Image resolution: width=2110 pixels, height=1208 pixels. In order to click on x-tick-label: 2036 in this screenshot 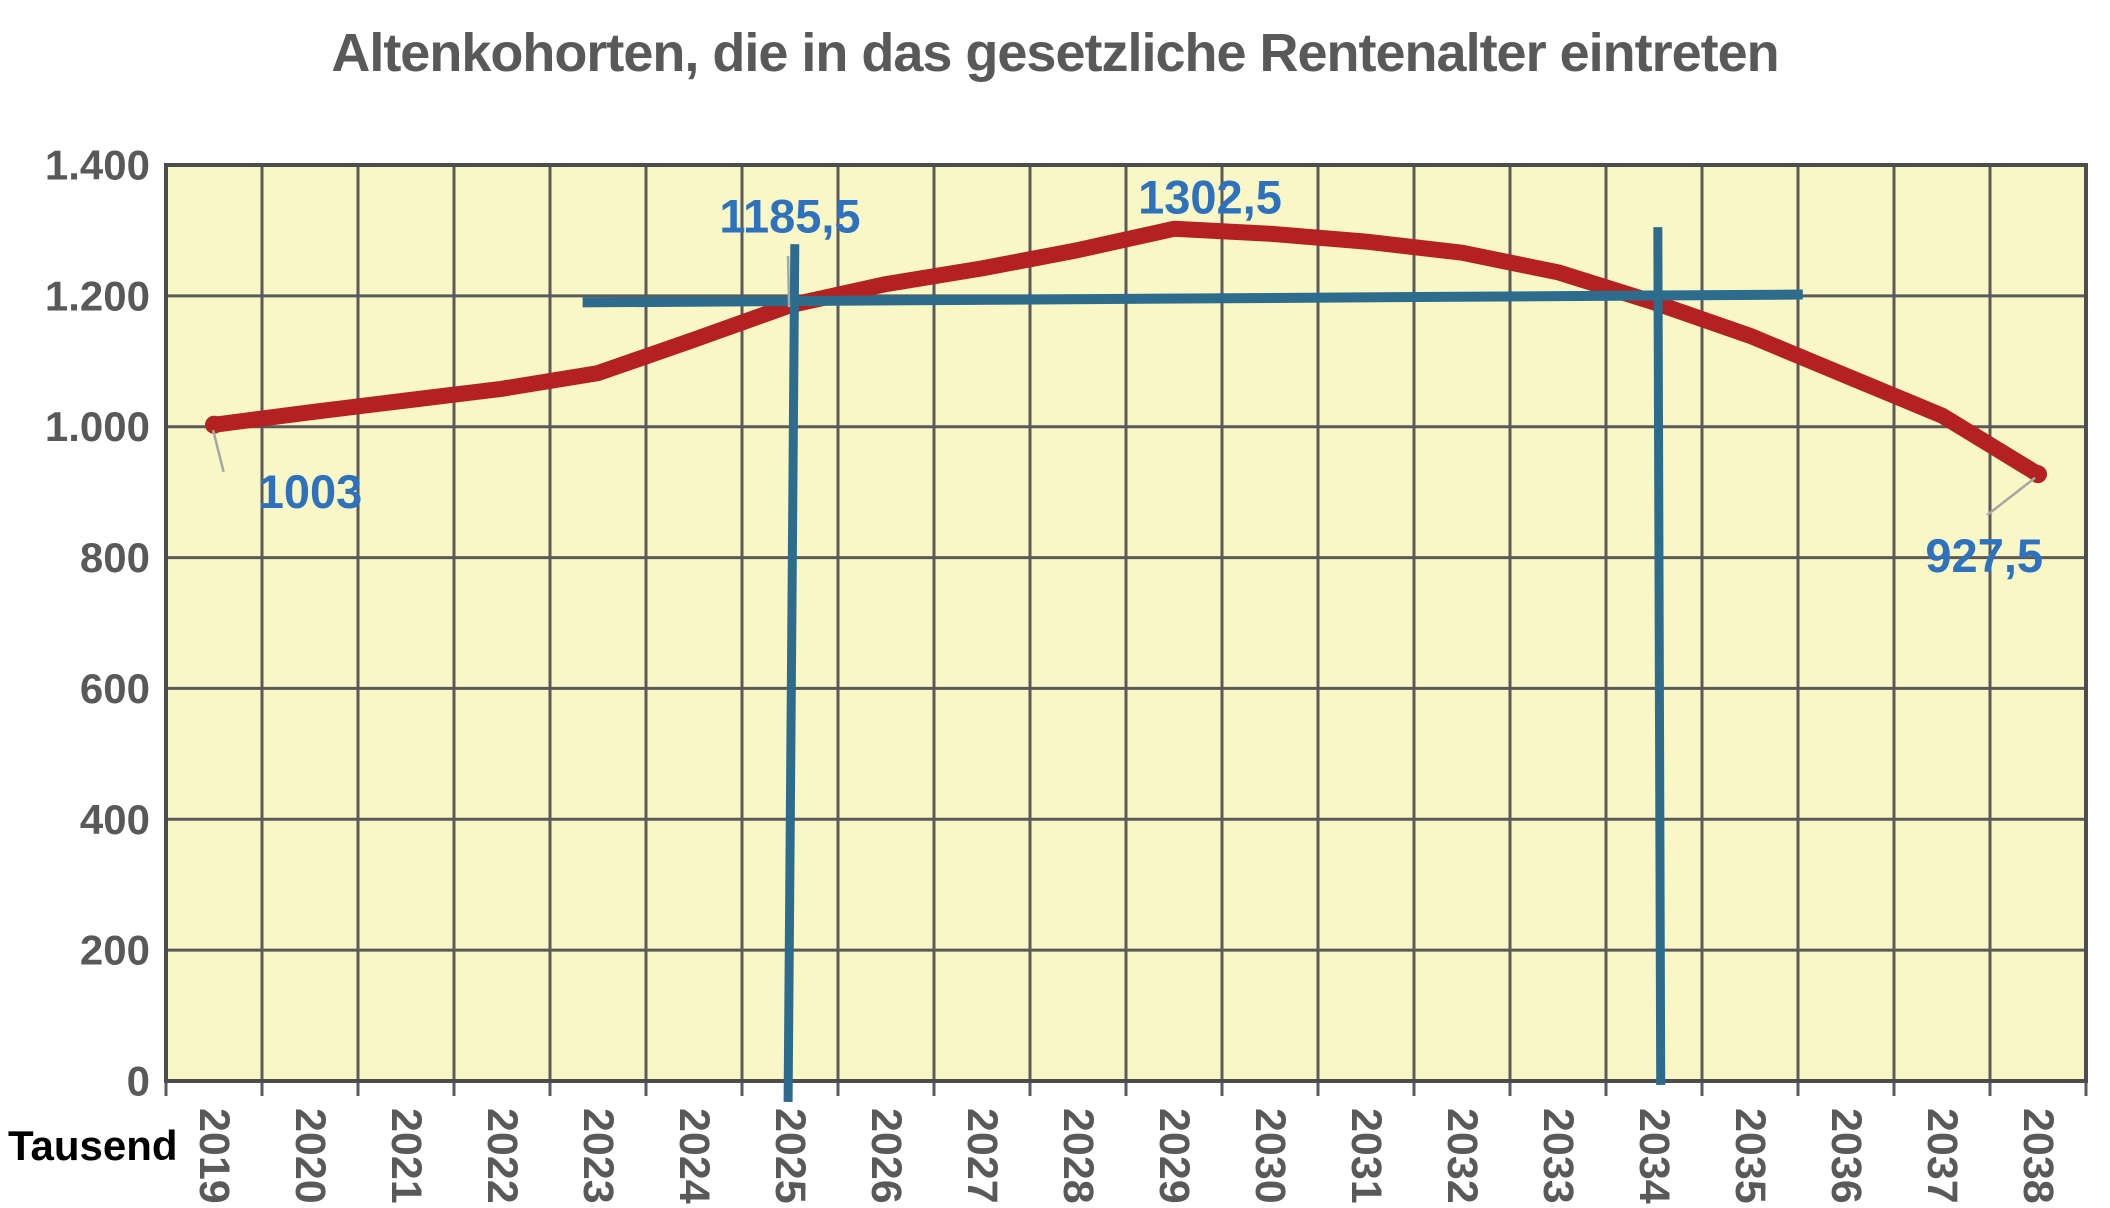, I will do `click(1846, 1156)`.